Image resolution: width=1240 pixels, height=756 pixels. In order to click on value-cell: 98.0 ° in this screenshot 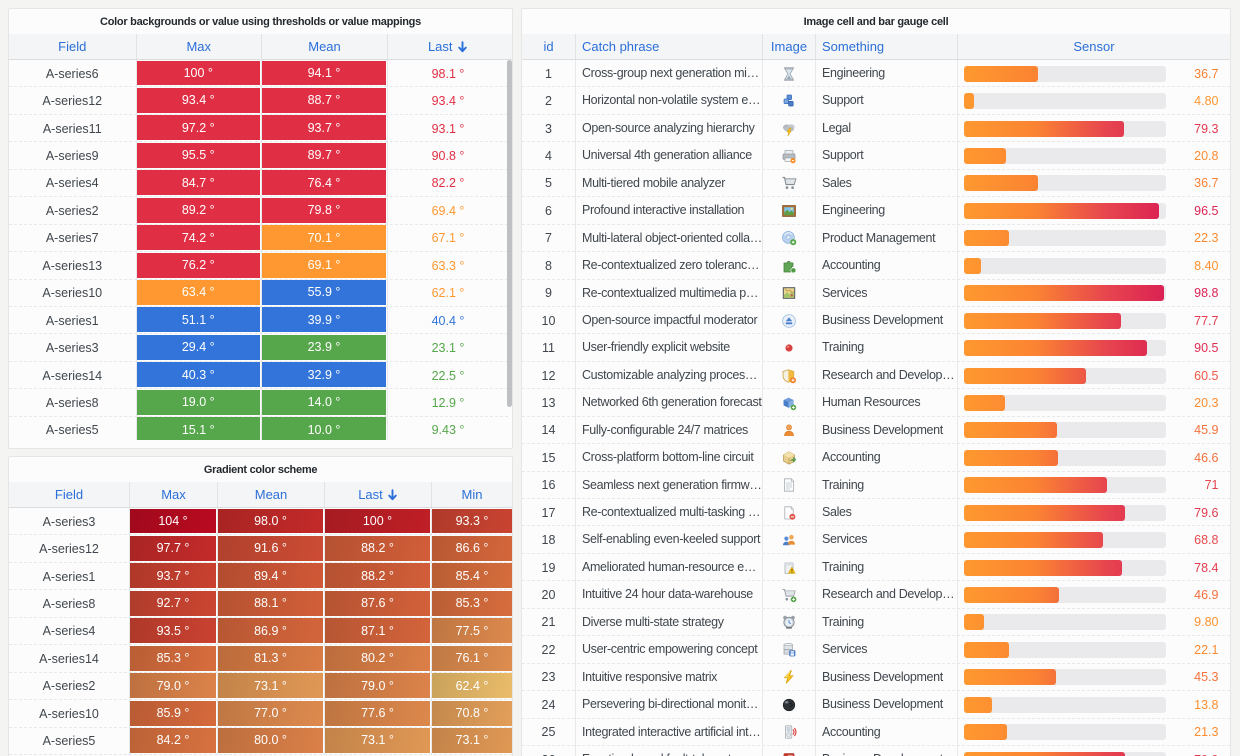, I will do `click(271, 522)`.